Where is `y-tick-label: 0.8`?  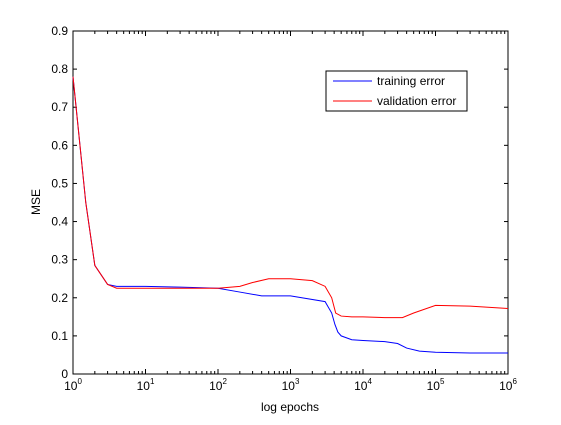
y-tick-label: 0.8 is located at coordinates (59, 69).